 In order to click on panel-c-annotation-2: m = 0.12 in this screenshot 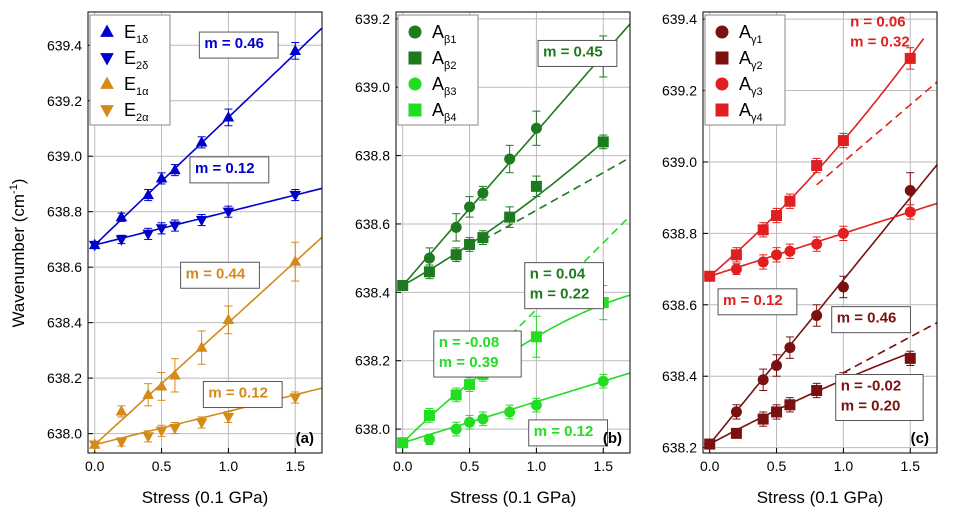, I will do `click(757, 302)`.